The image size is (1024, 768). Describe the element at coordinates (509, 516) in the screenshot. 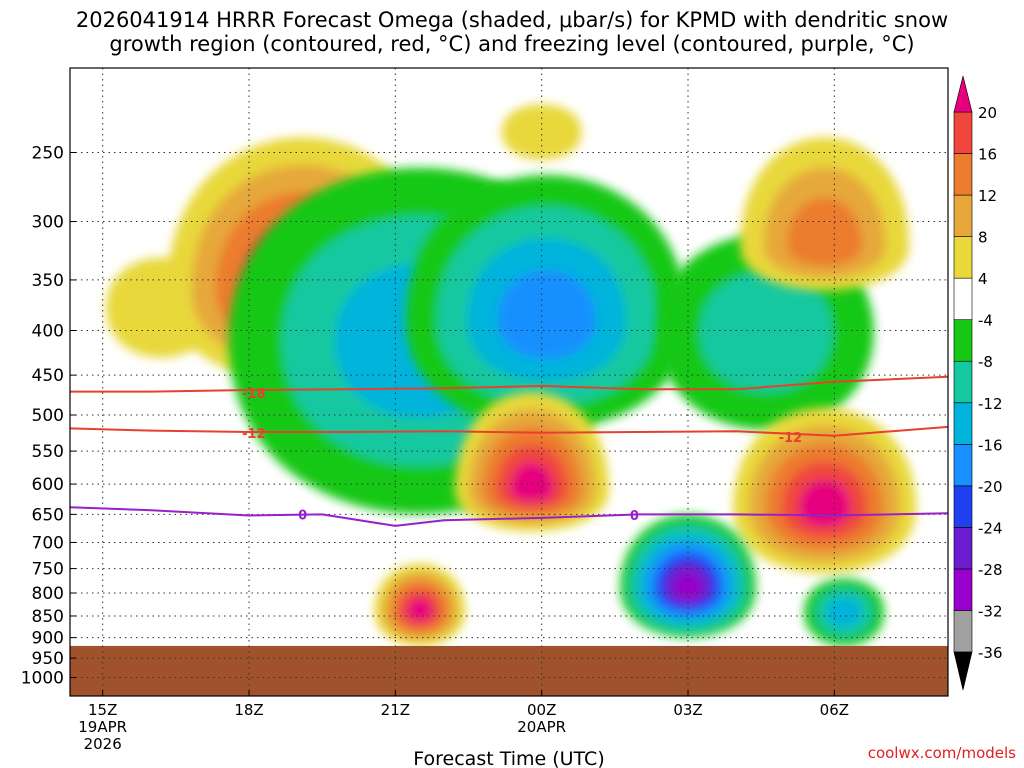

I see `isotherm-0-line` at that location.